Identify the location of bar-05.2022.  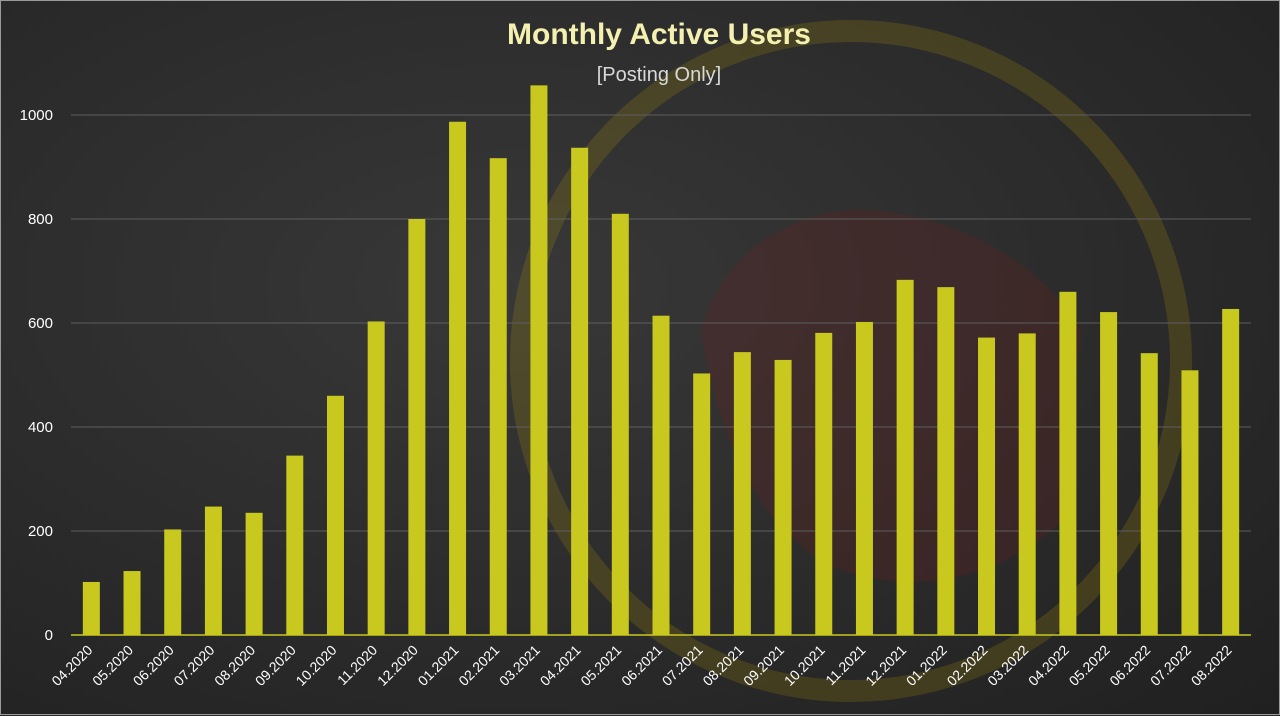
(1109, 473).